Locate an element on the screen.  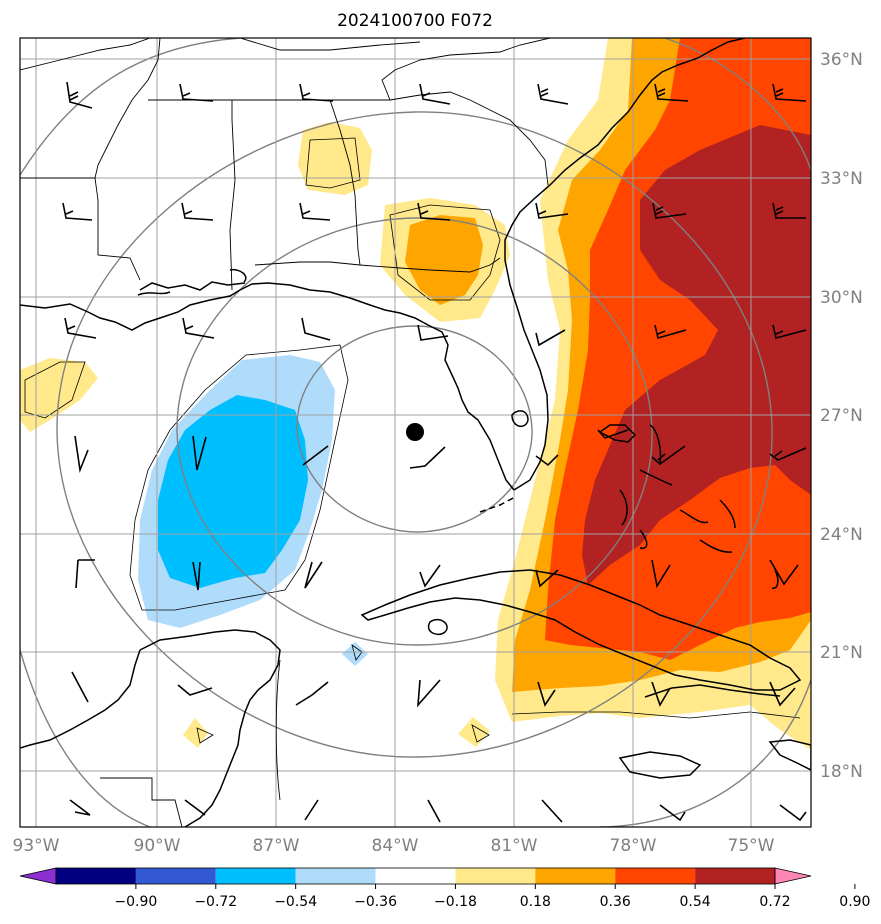
colorbar-tick-label: 0.90 is located at coordinates (854, 902).